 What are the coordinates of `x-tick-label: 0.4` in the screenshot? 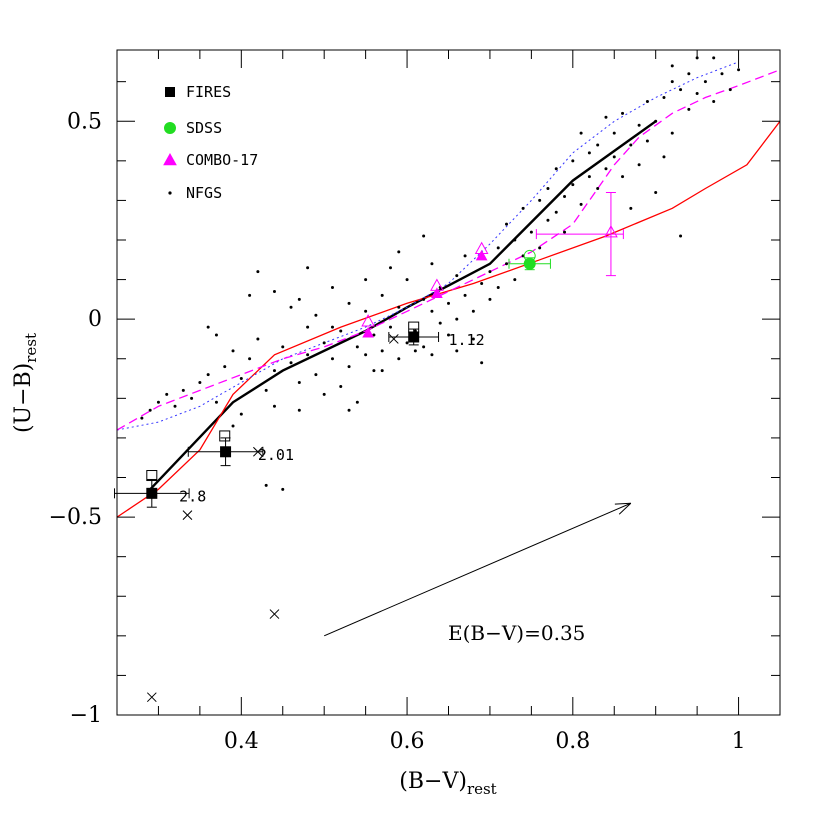 It's located at (241, 741).